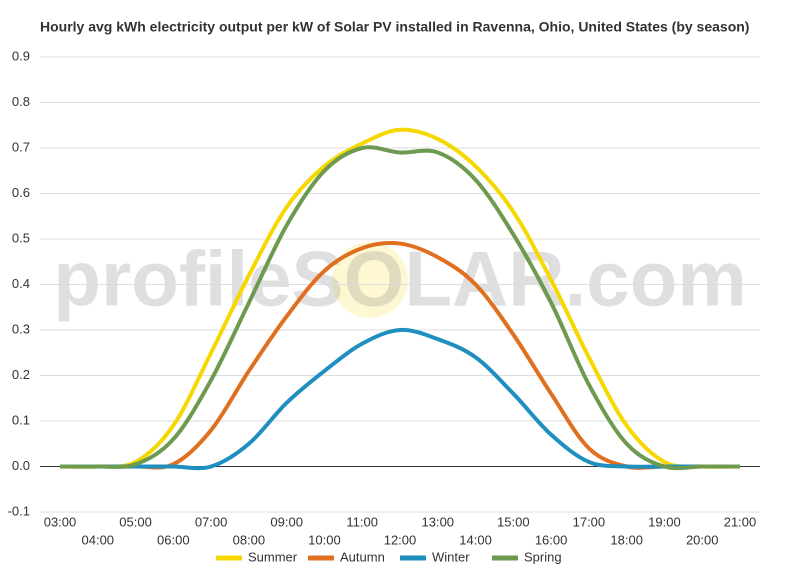 The image size is (800, 570). I want to click on x-tick-label: 21:00, so click(740, 521).